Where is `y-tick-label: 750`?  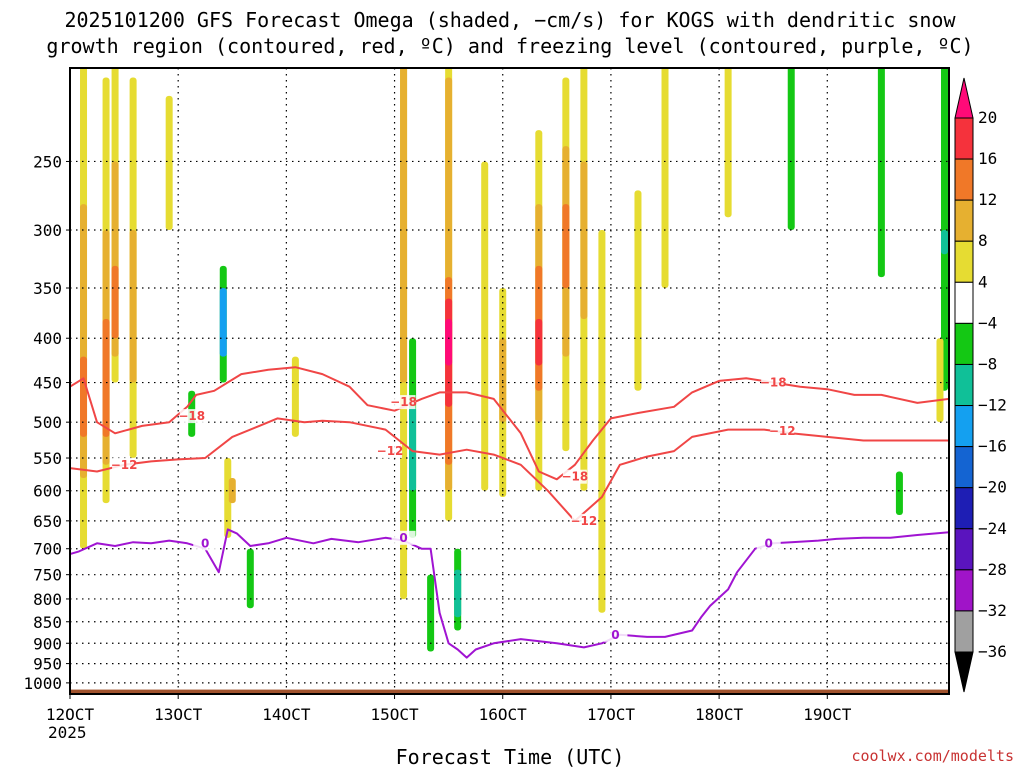 y-tick-label: 750 is located at coordinates (47, 575).